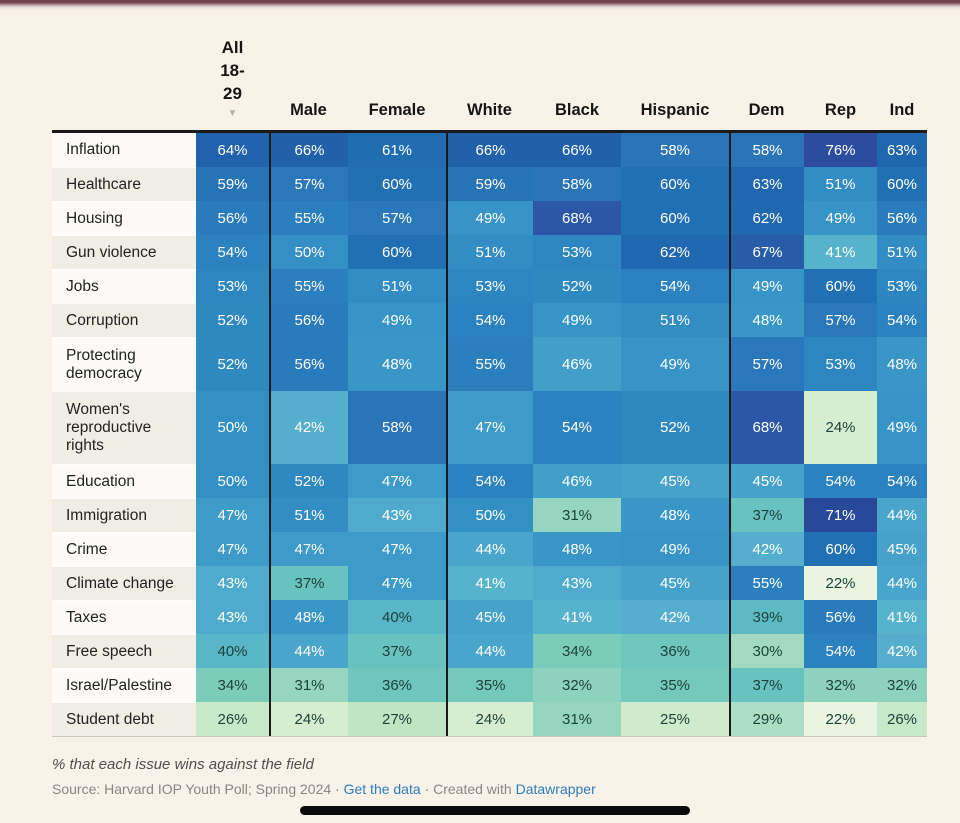 The image size is (960, 823). What do you see at coordinates (489, 110) in the screenshot?
I see `column-header-white: White` at bounding box center [489, 110].